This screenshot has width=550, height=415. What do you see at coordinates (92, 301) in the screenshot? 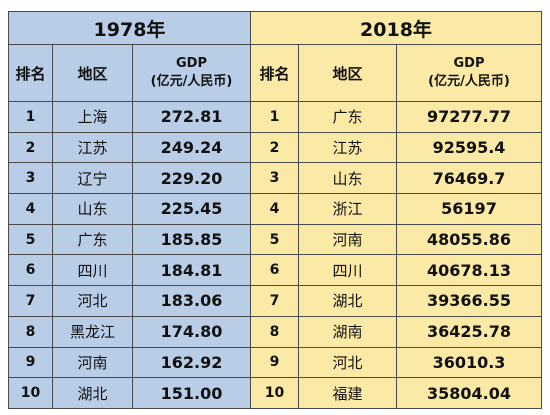
I see `left-region-cell: 河北` at bounding box center [92, 301].